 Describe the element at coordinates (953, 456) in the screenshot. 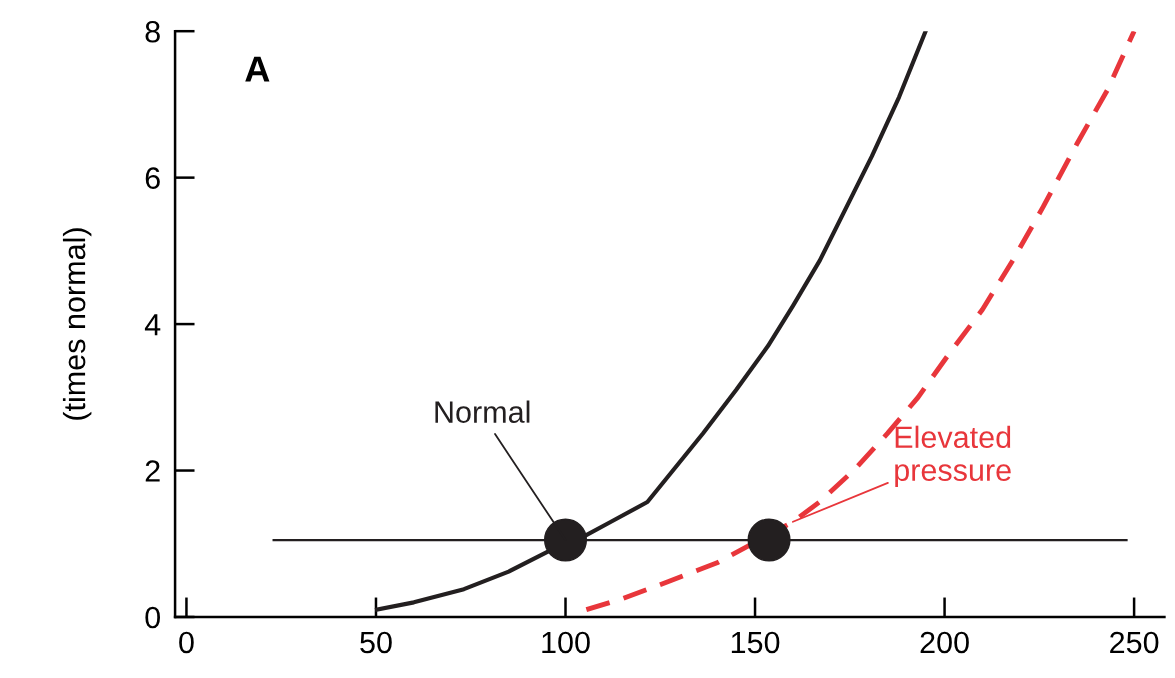

I see `annotation: Elevated pressure` at that location.